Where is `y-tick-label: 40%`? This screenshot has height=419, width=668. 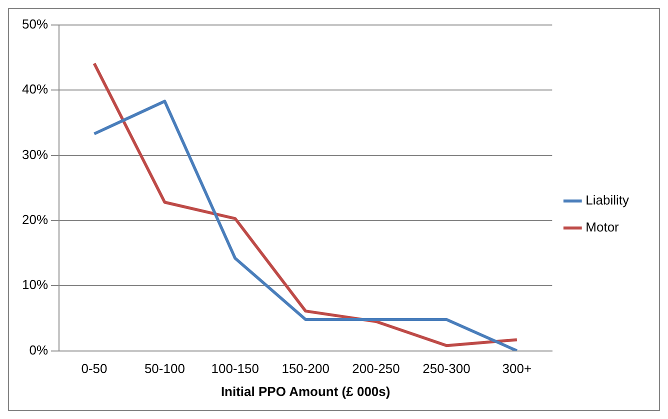
y-tick-label: 40% is located at coordinates (35, 89).